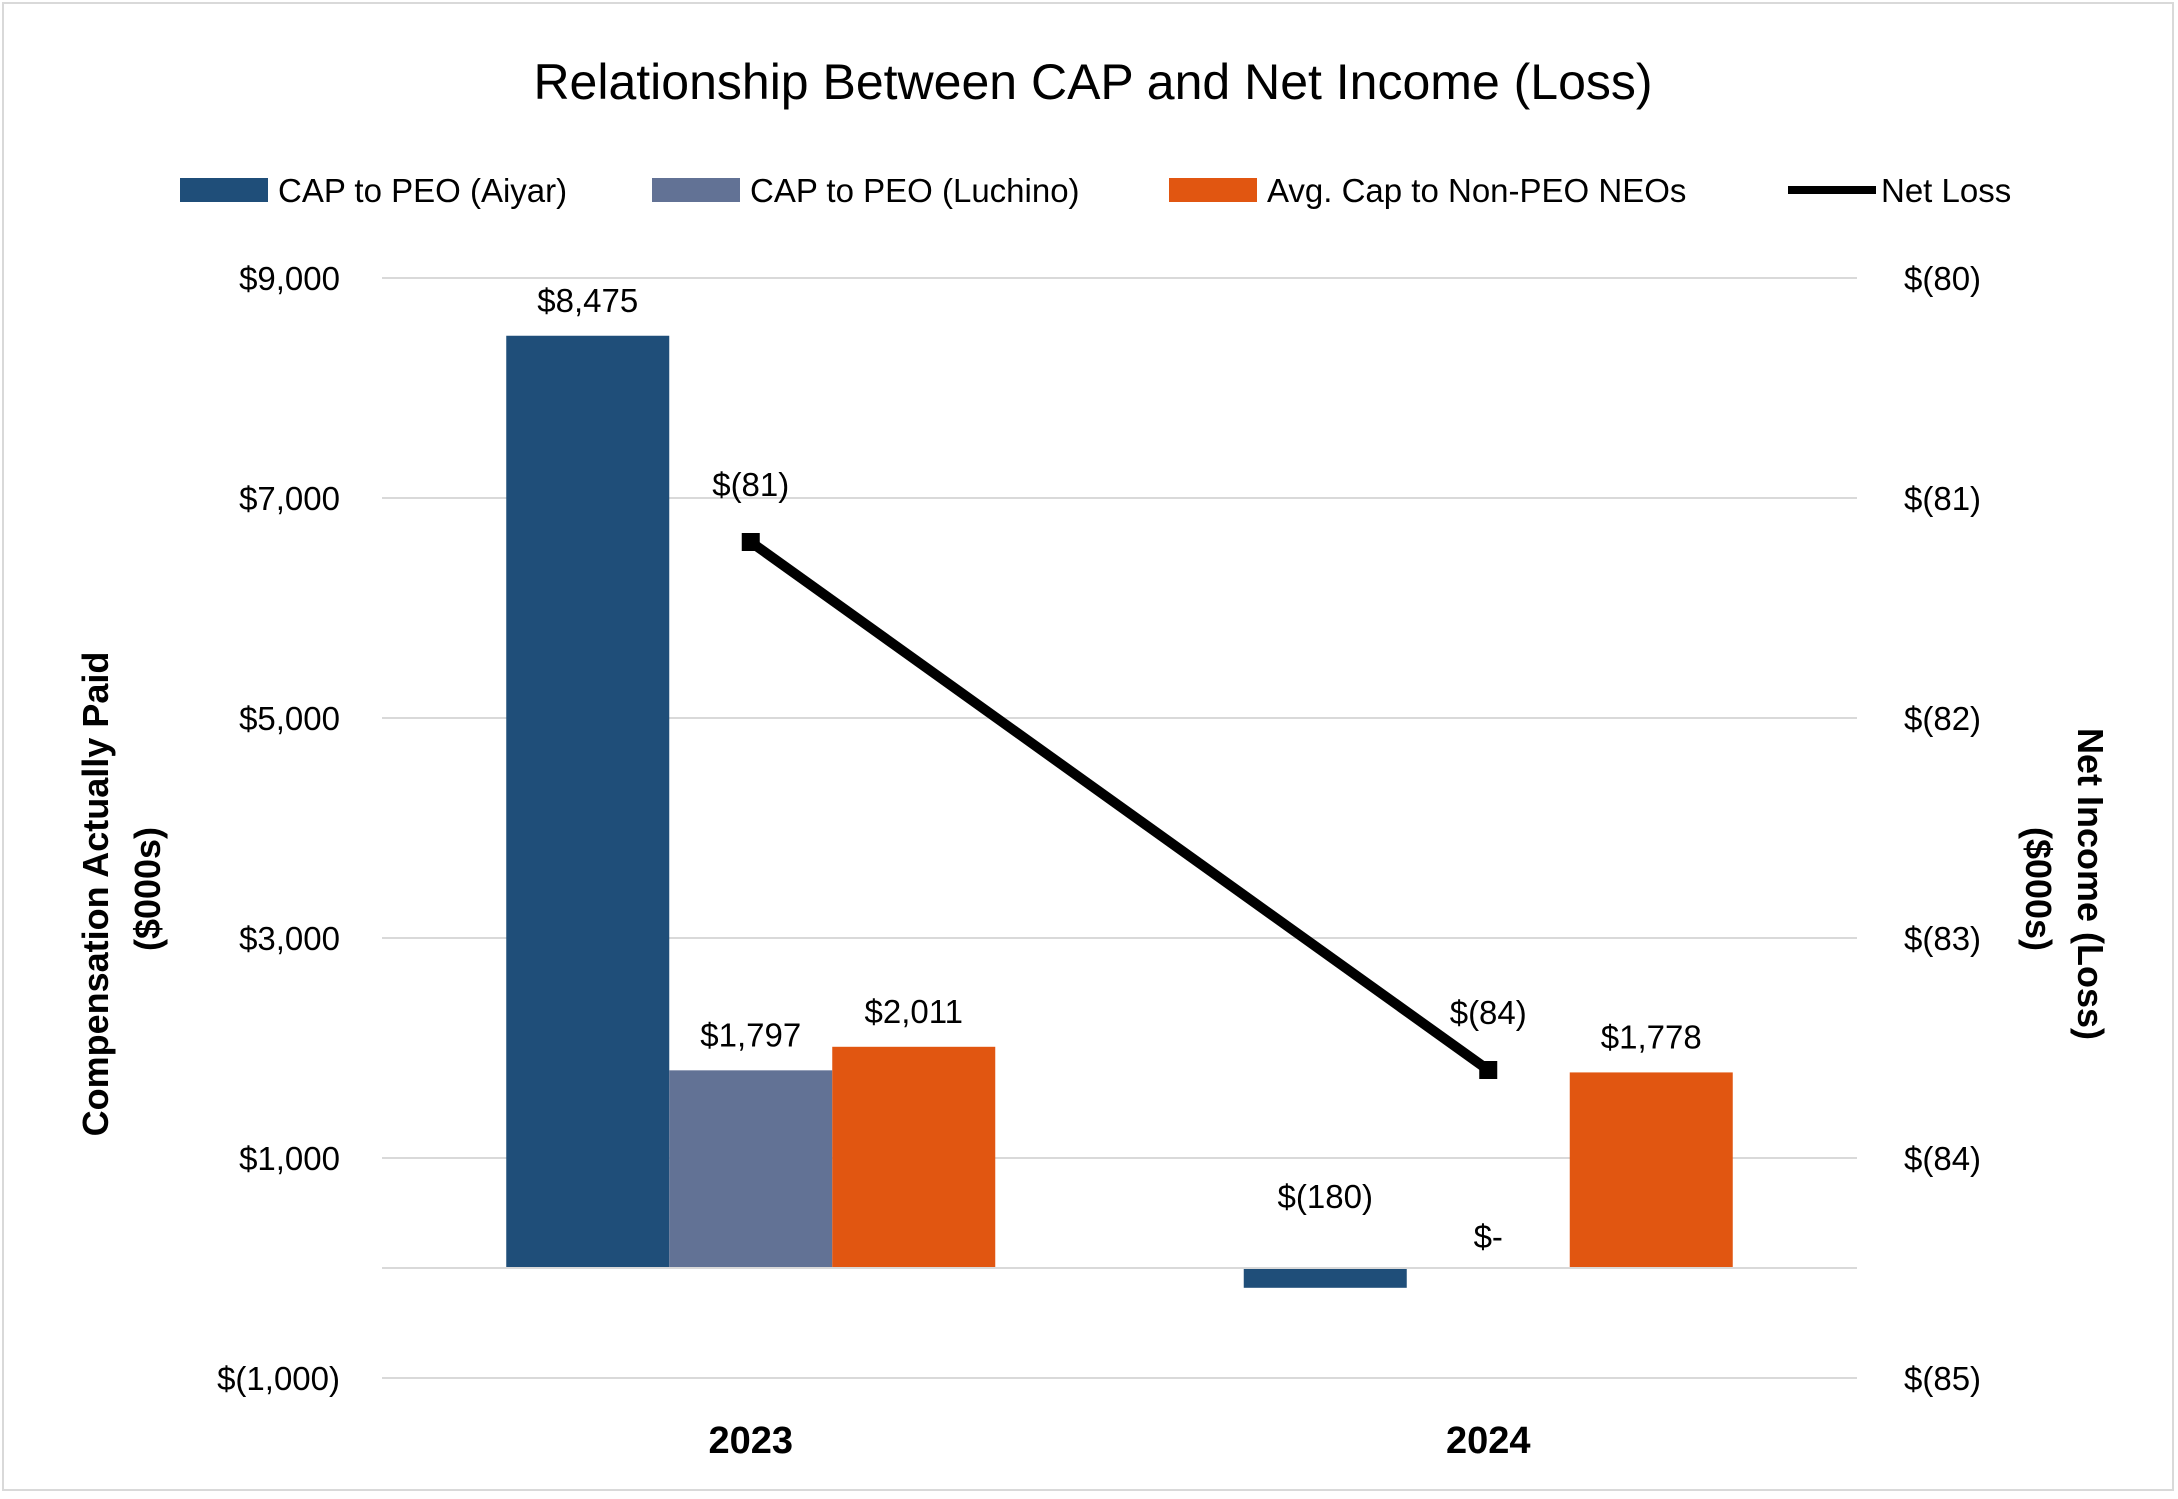 Image resolution: width=2178 pixels, height=1499 pixels. I want to click on y2-tick-label: $(82), so click(1942, 718).